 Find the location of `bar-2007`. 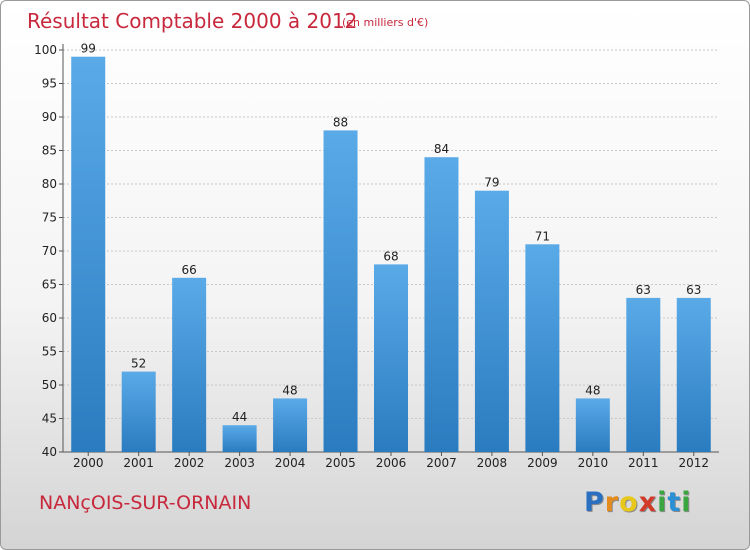

bar-2007 is located at coordinates (441, 304).